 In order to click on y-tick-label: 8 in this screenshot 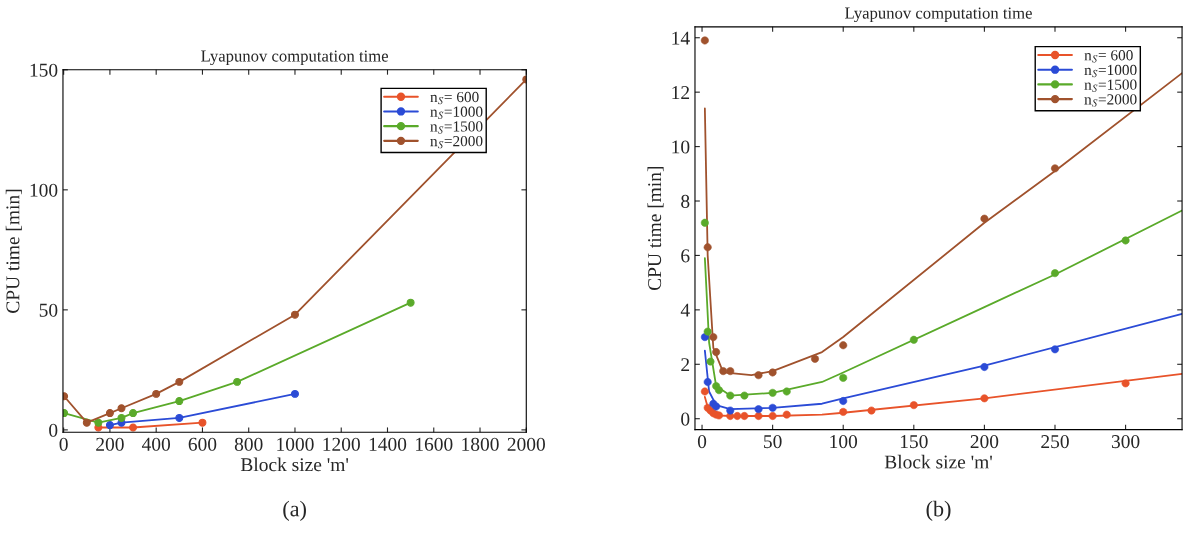, I will do `click(685, 201)`.